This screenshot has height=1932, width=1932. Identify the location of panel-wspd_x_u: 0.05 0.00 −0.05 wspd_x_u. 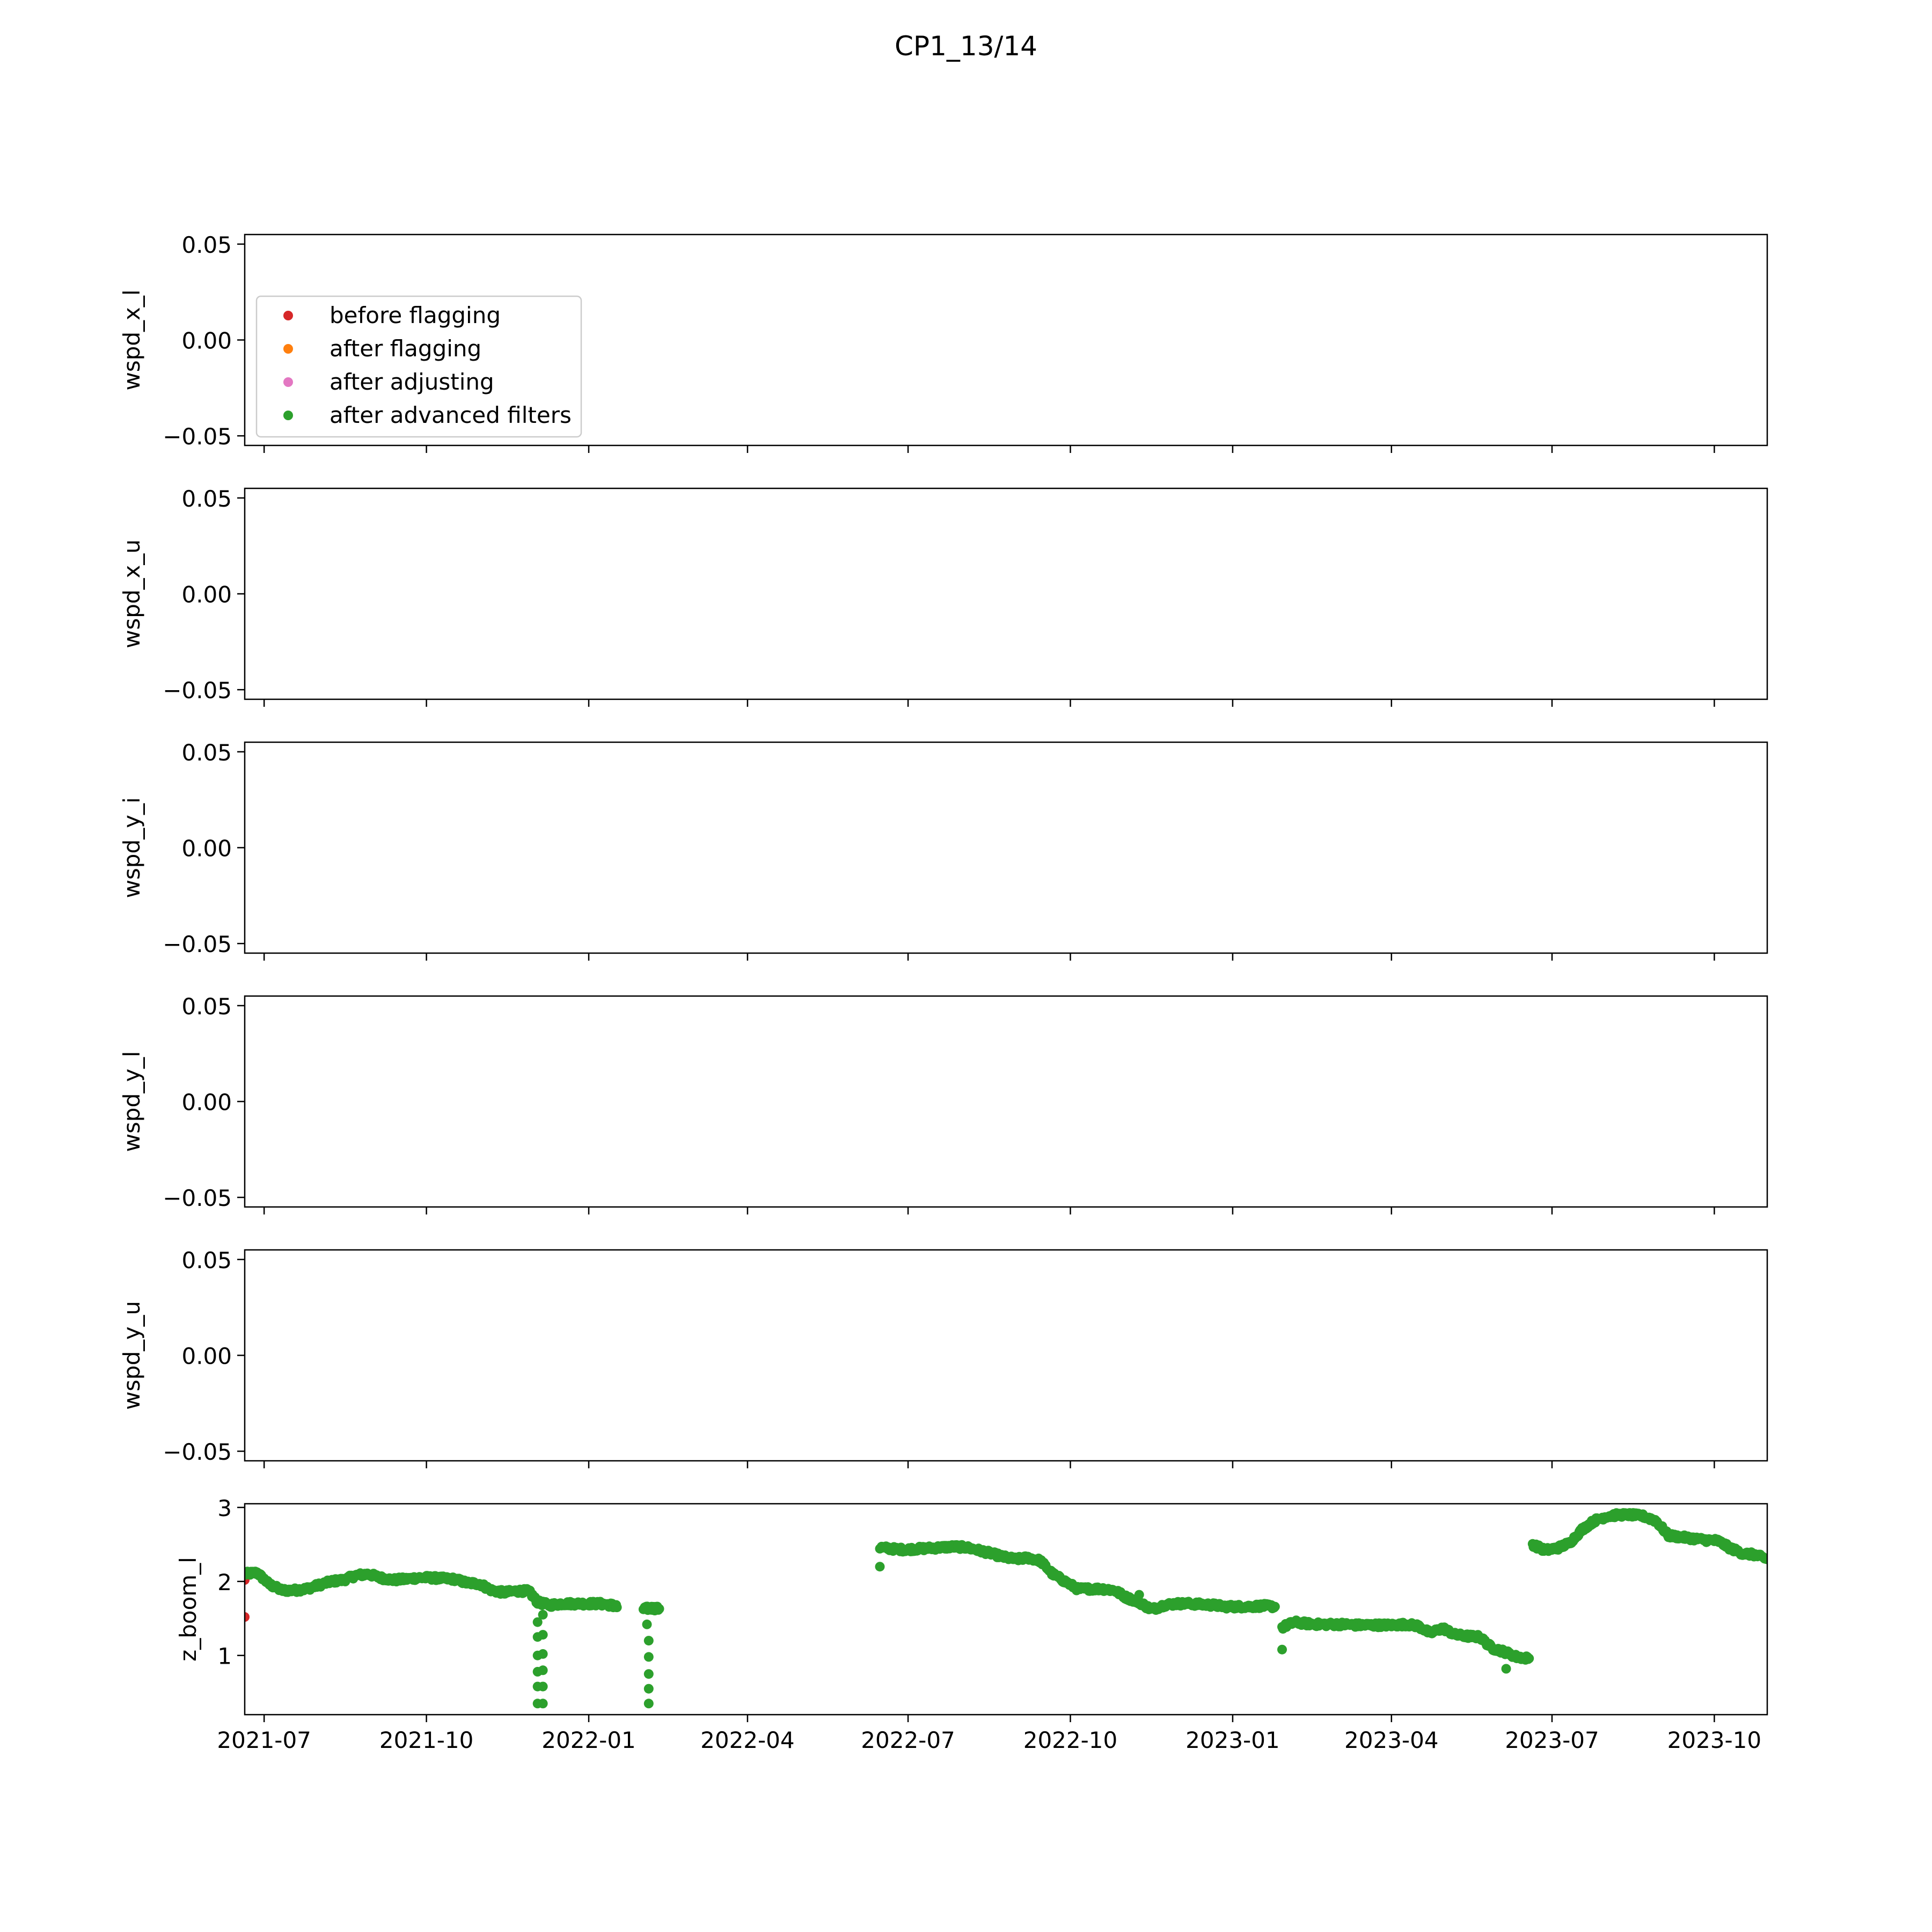
(943, 596).